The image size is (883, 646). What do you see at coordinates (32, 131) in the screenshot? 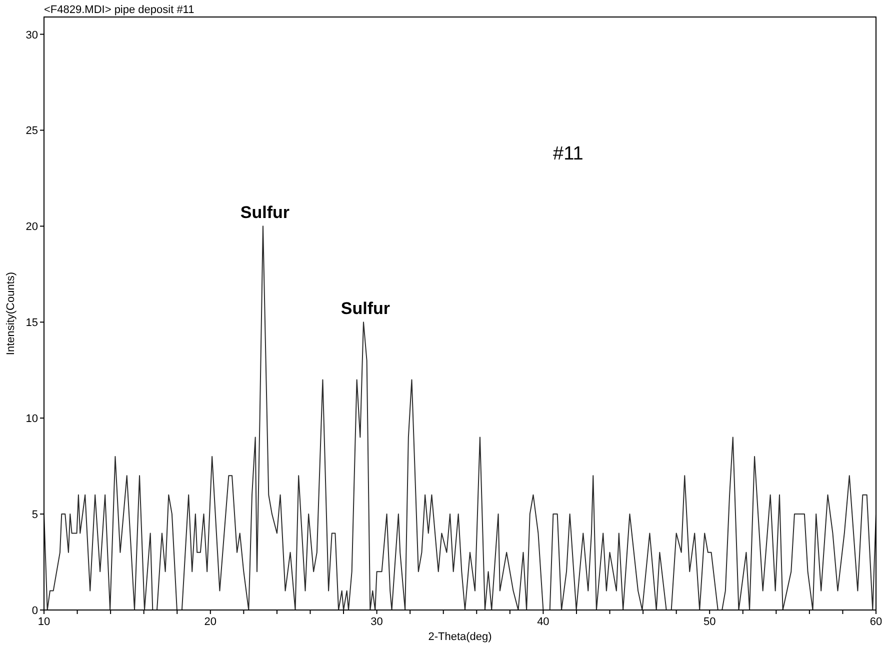
I see `y-tick-label: 25` at bounding box center [32, 131].